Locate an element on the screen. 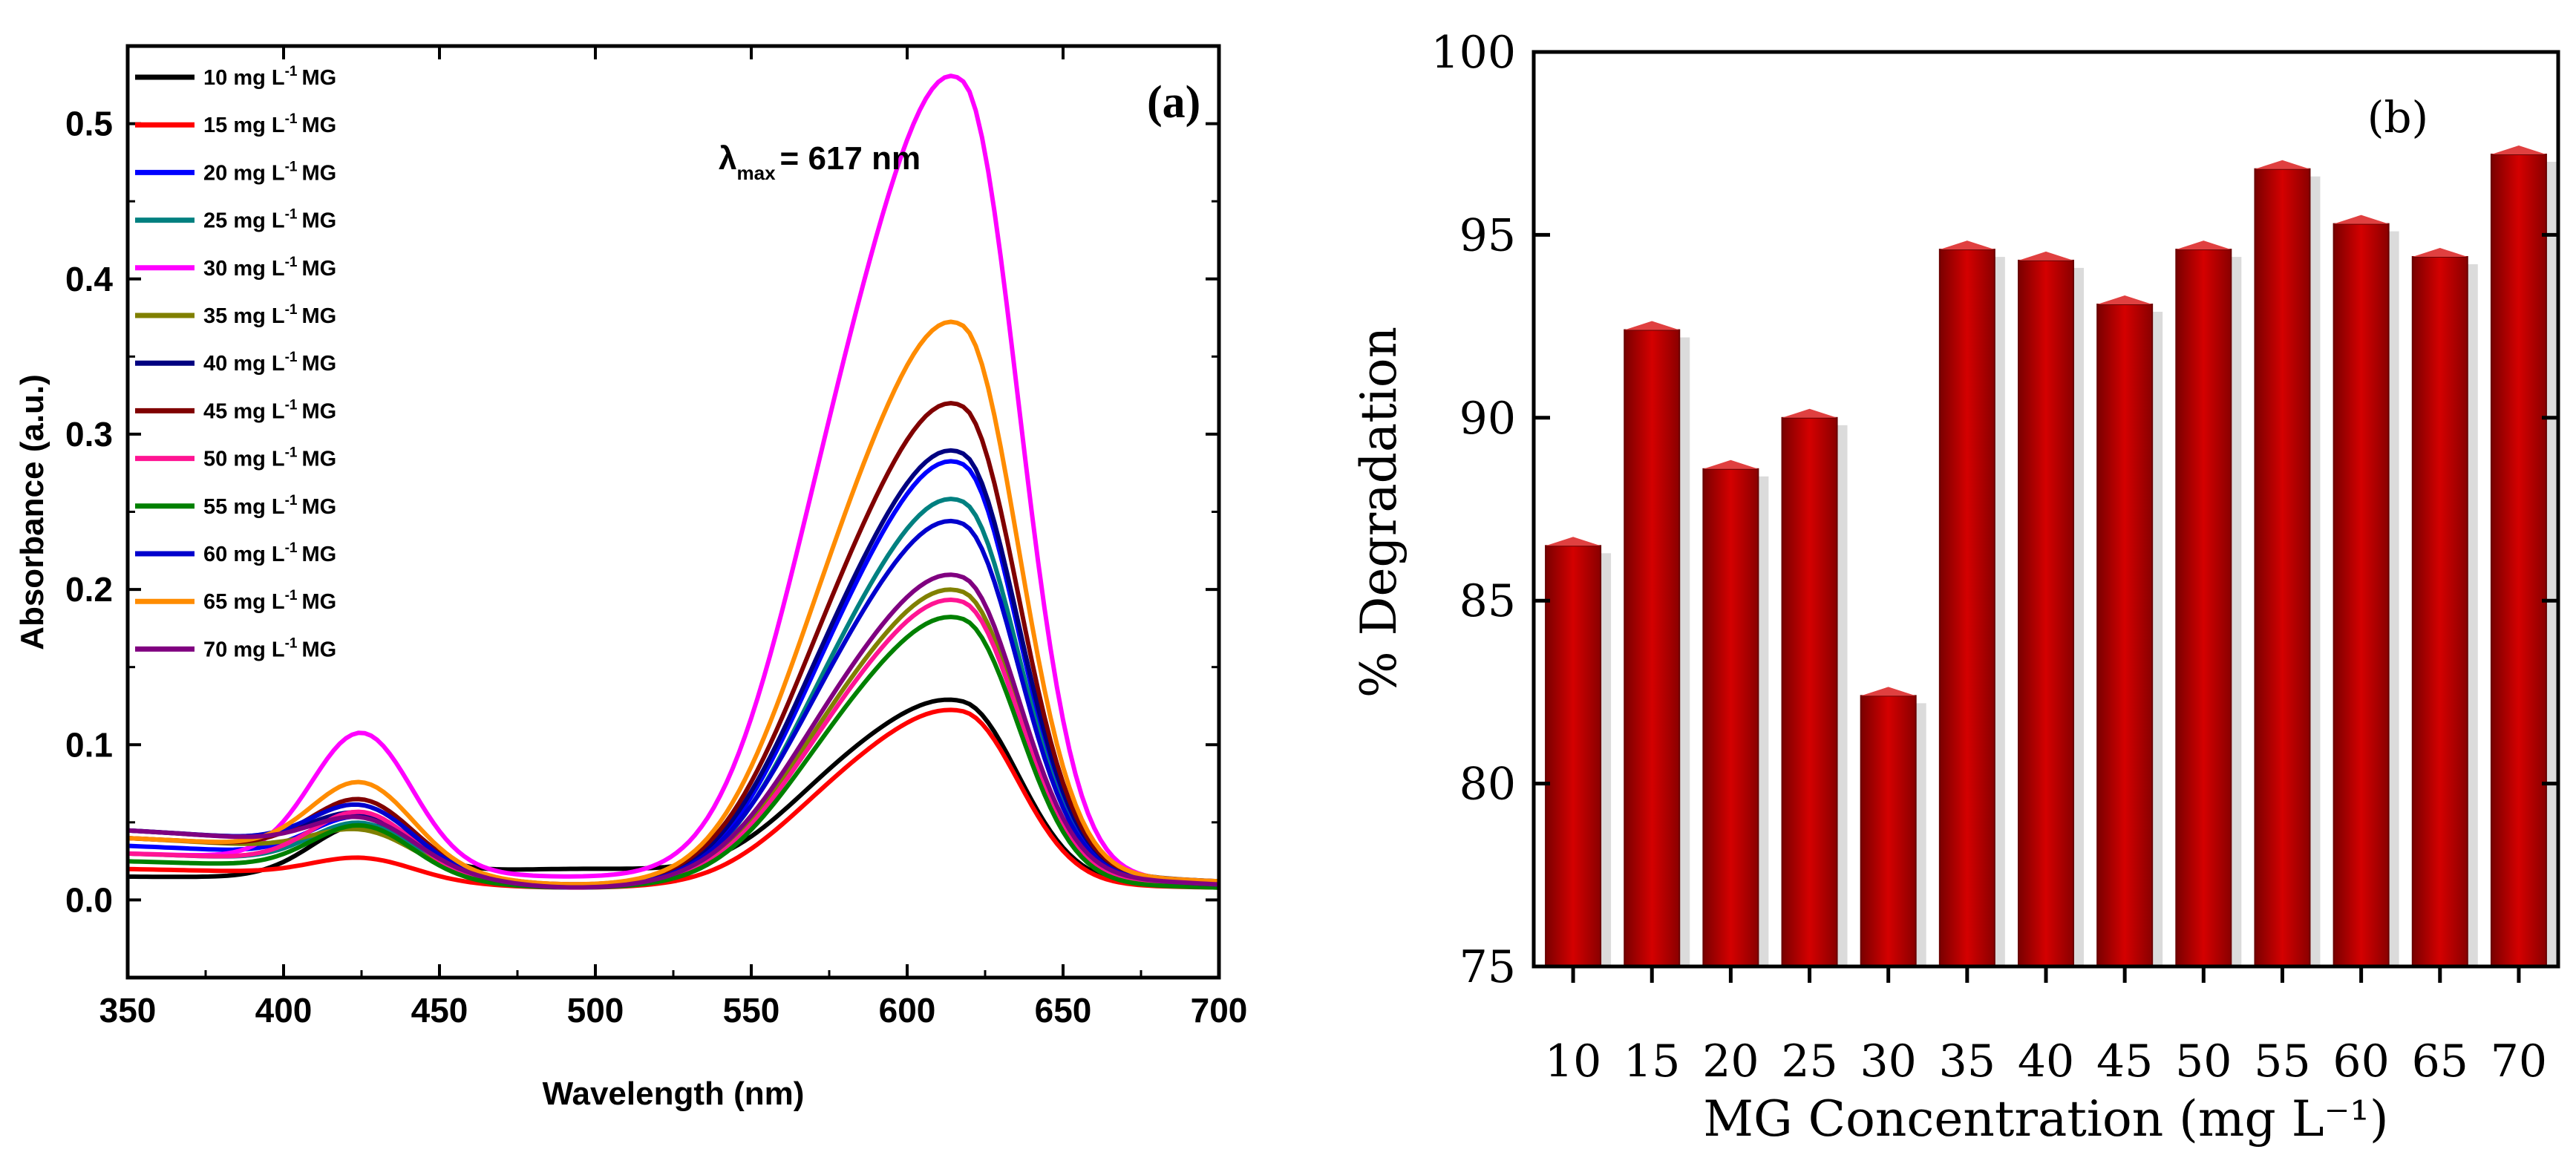  legend-label-35: 35 mg L-1 MG is located at coordinates (269, 315).